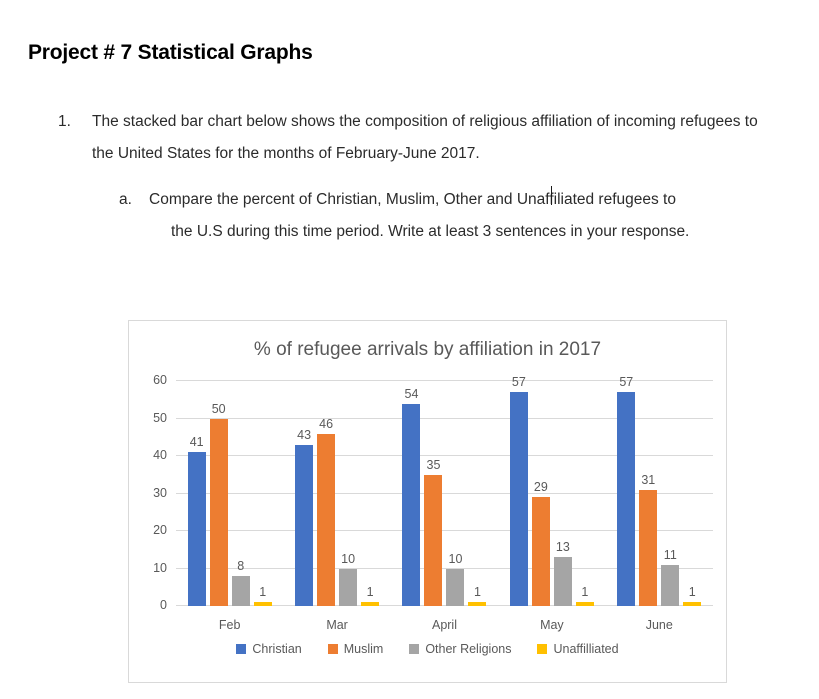 The image size is (819, 699). What do you see at coordinates (326, 511) in the screenshot?
I see `chart-bar: 46` at bounding box center [326, 511].